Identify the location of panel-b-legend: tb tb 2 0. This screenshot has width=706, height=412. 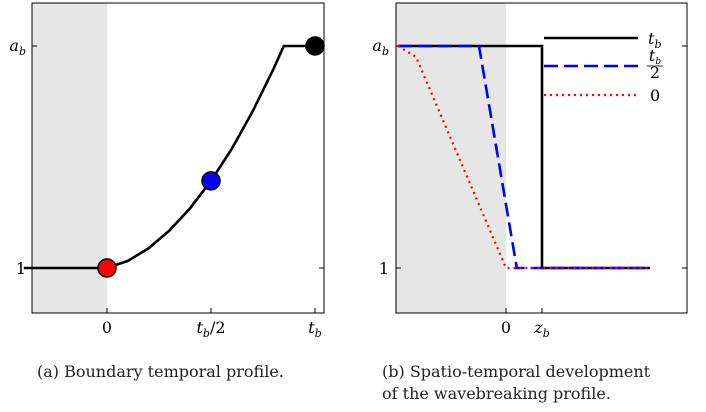
(603, 67).